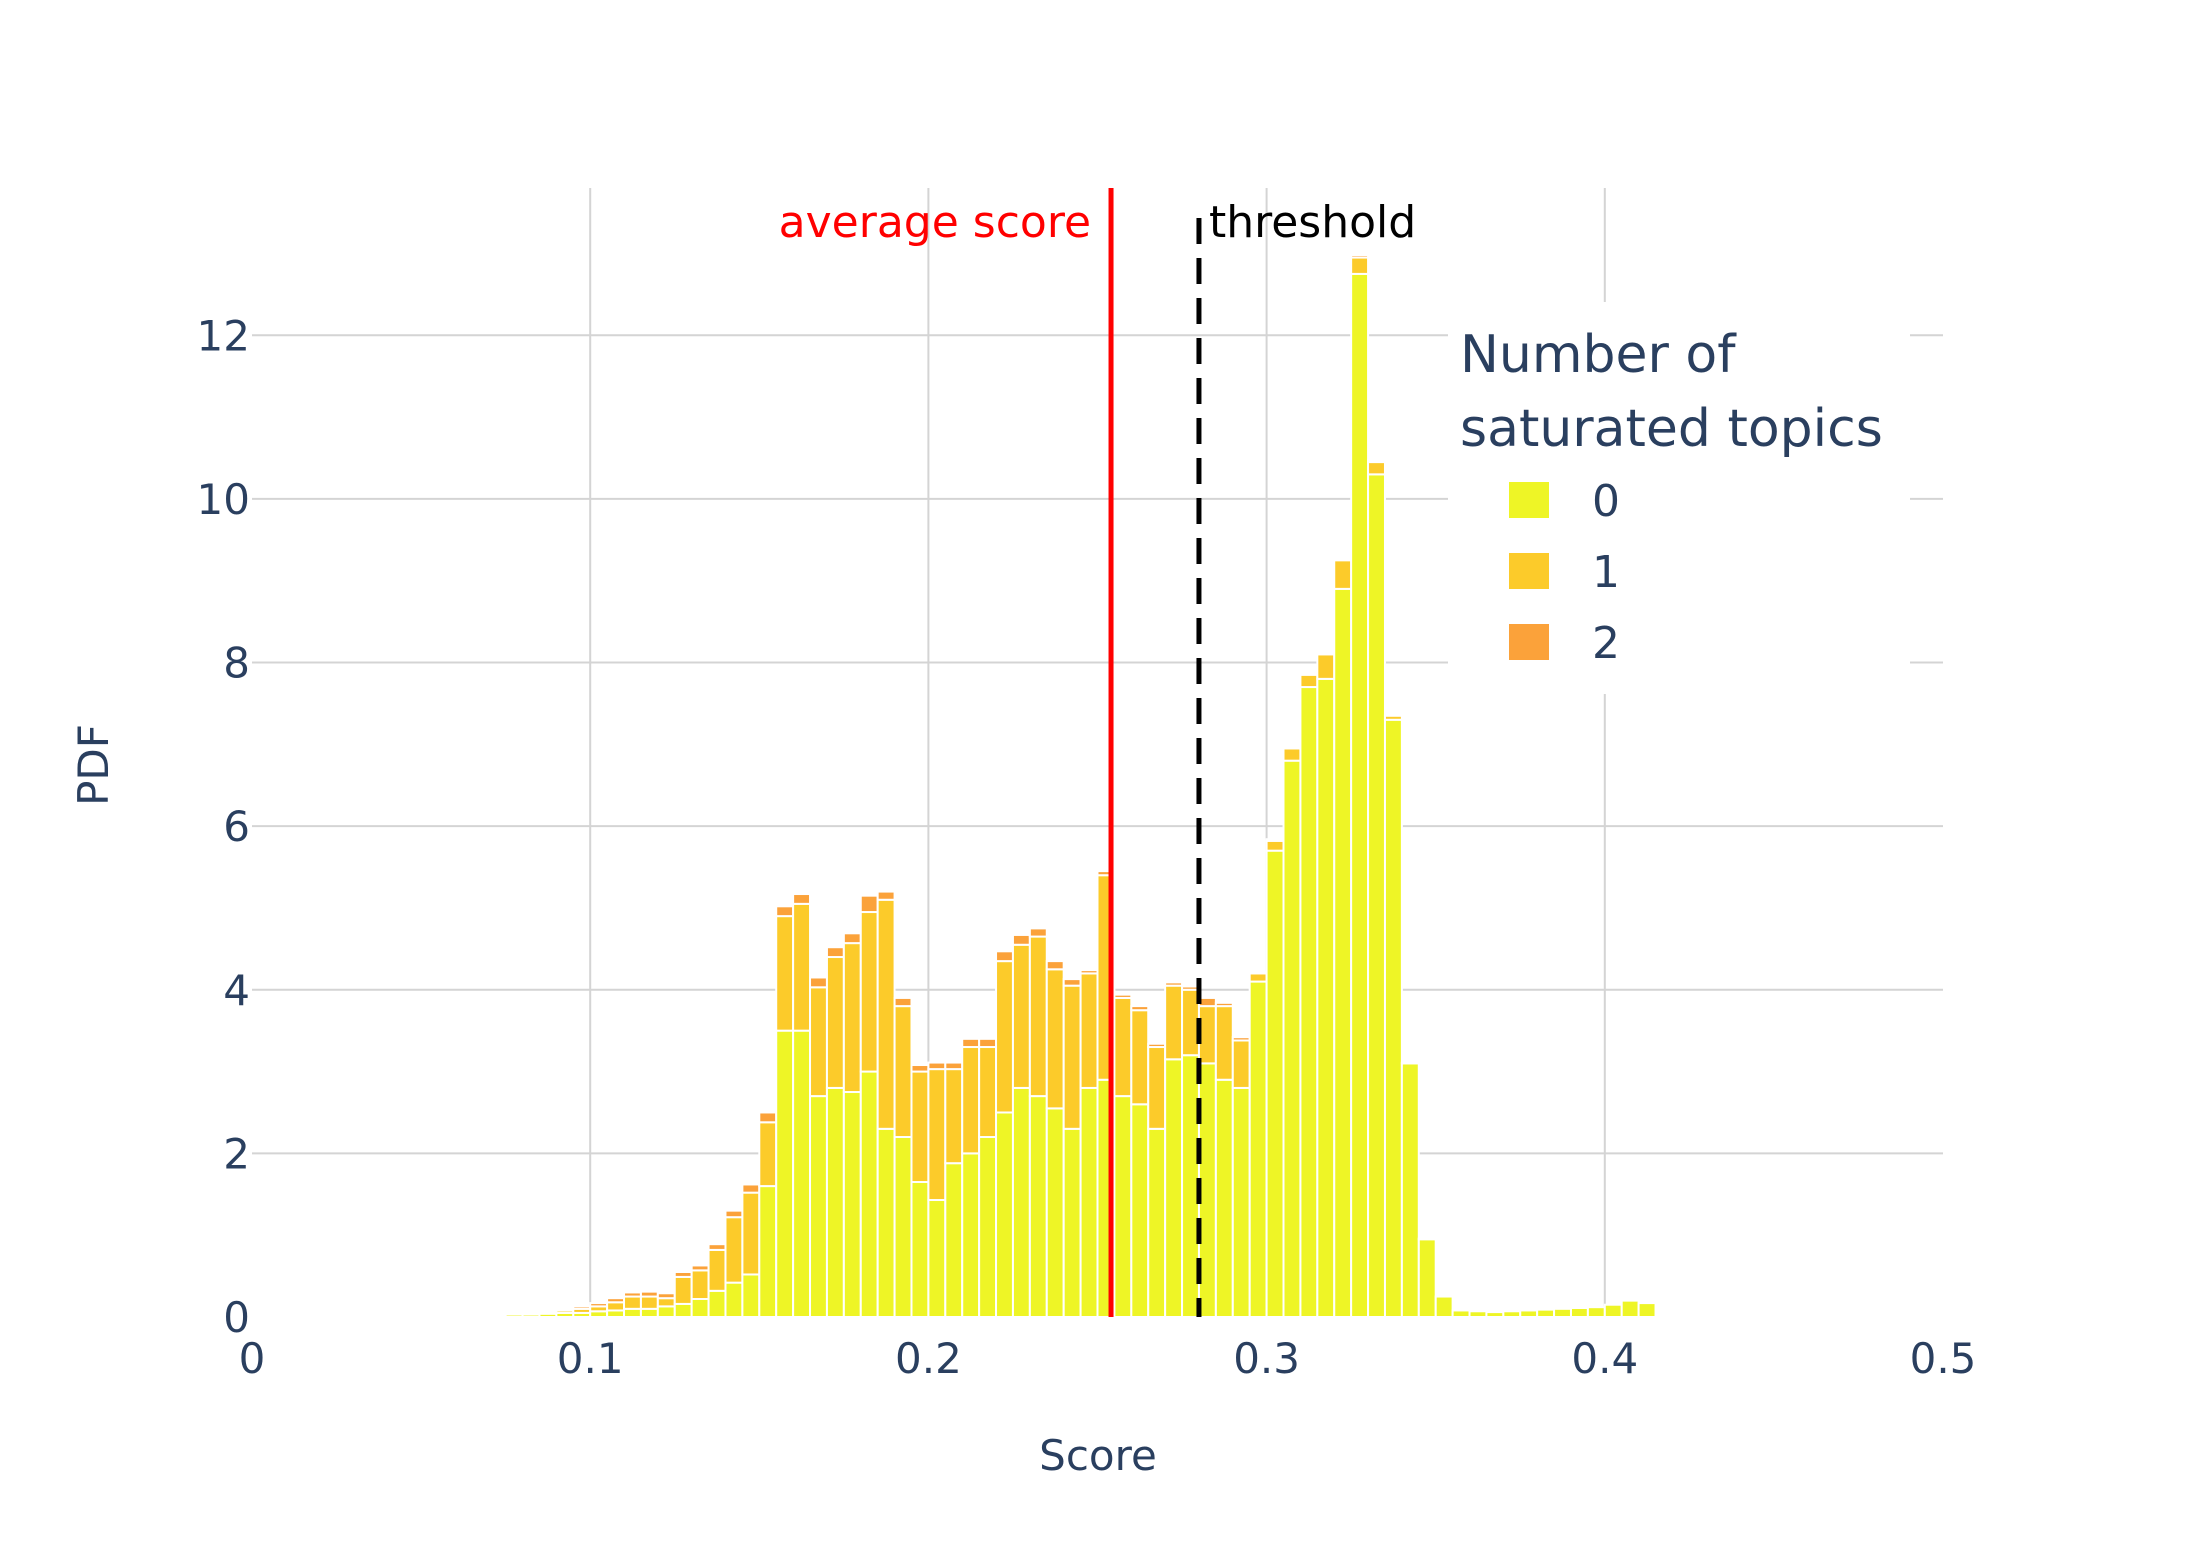  Describe the element at coordinates (223, 335) in the screenshot. I see `y-tick-label: 12` at that location.